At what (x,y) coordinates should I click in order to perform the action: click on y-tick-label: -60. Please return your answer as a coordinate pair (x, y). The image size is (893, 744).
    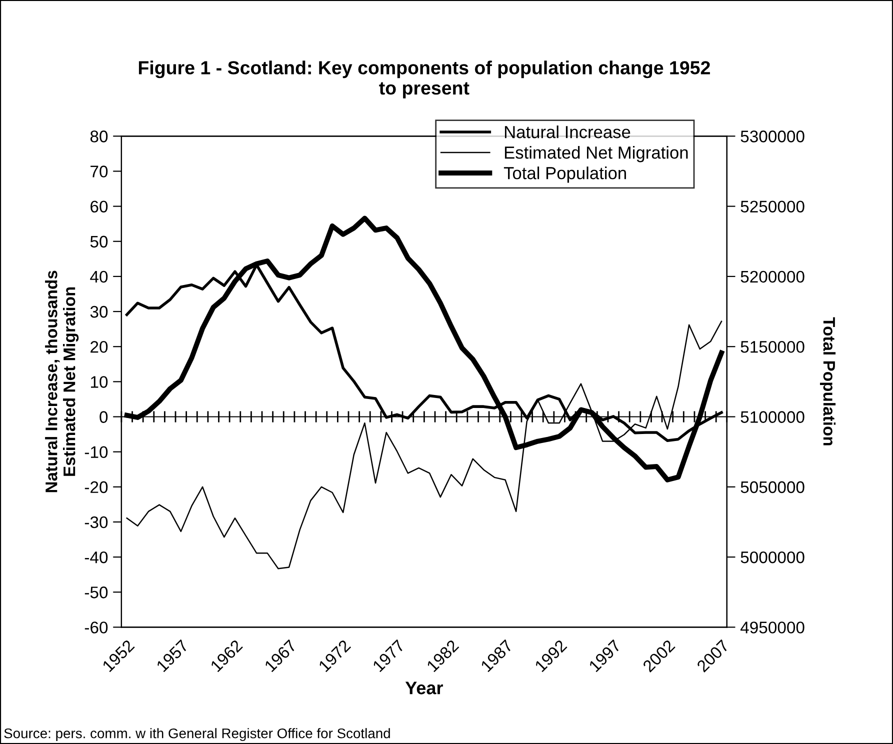
    Looking at the image, I should click on (96, 628).